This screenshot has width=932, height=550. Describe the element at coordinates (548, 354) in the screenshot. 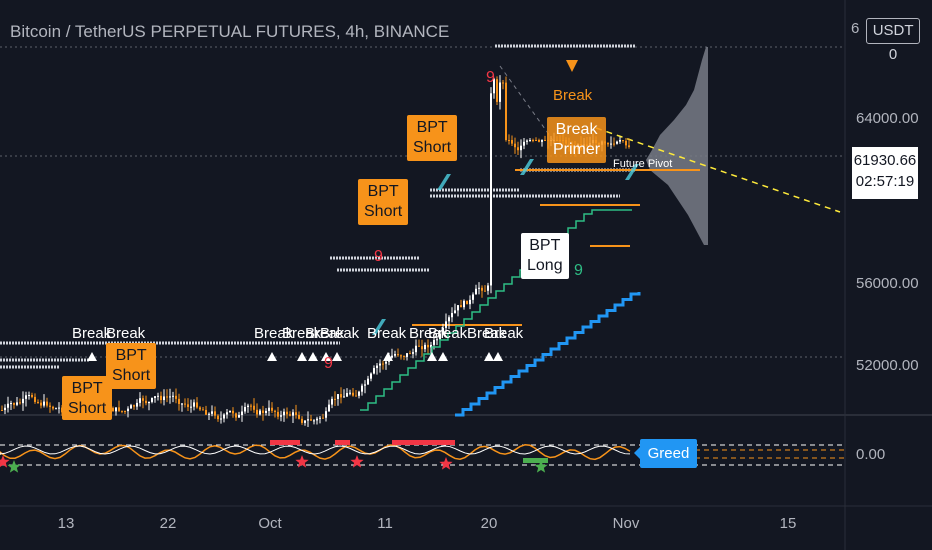

I see `trailing-stop-line` at that location.